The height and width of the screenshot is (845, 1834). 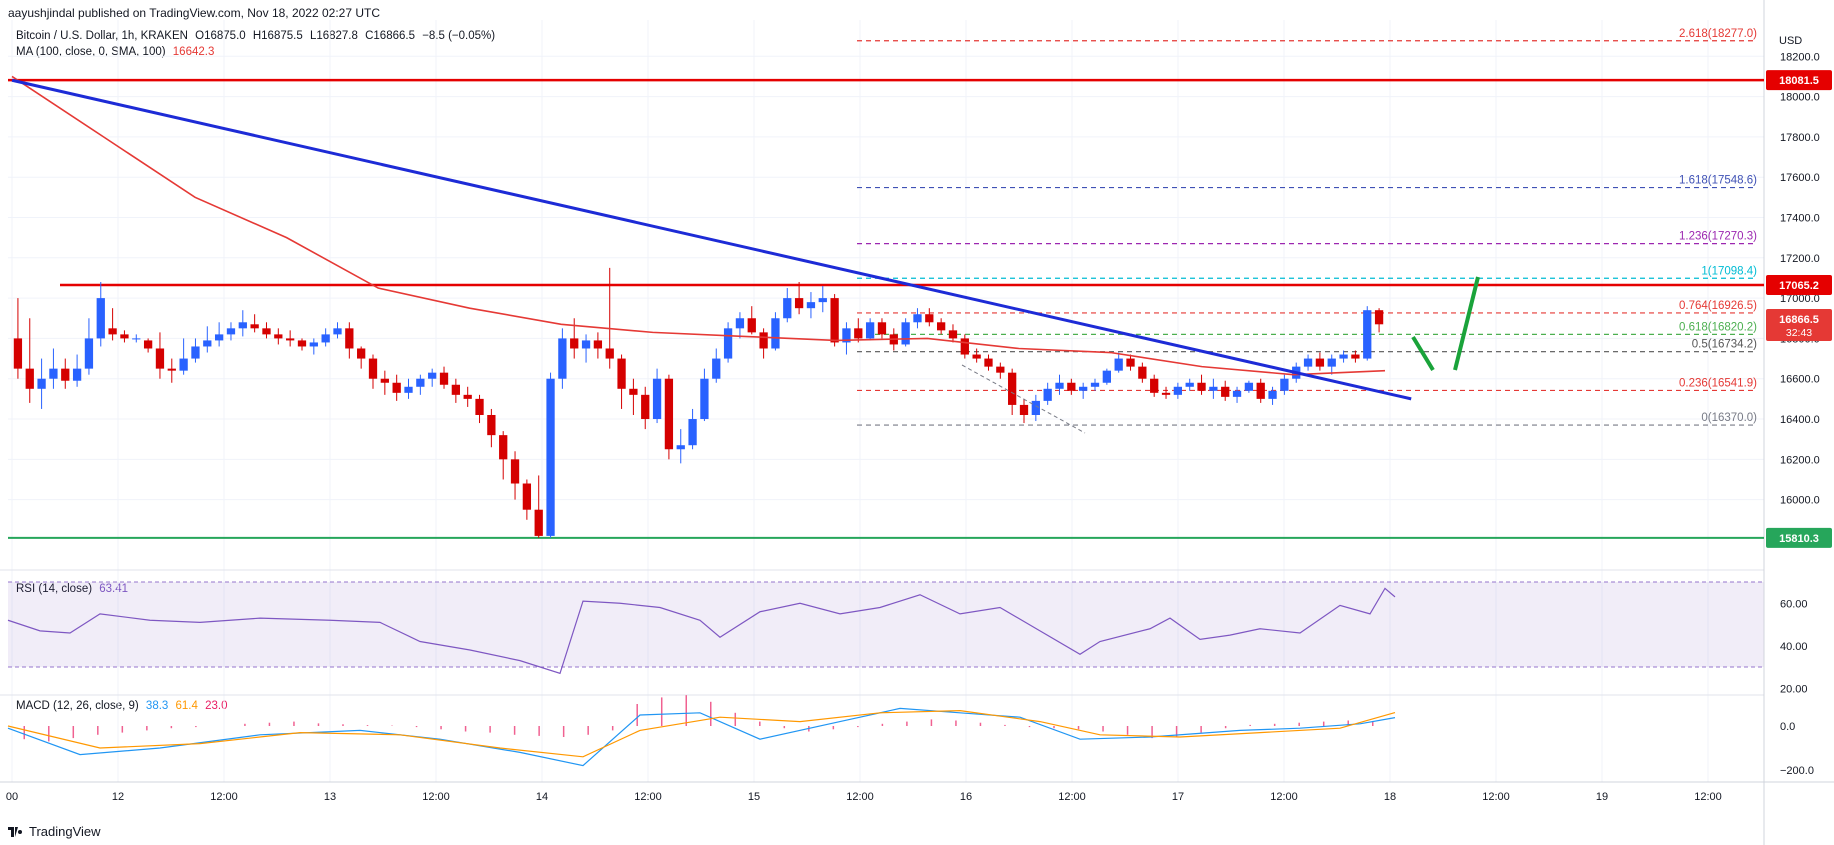 I want to click on macd-label: MACD (12, 26, close, 9), so click(x=77, y=706).